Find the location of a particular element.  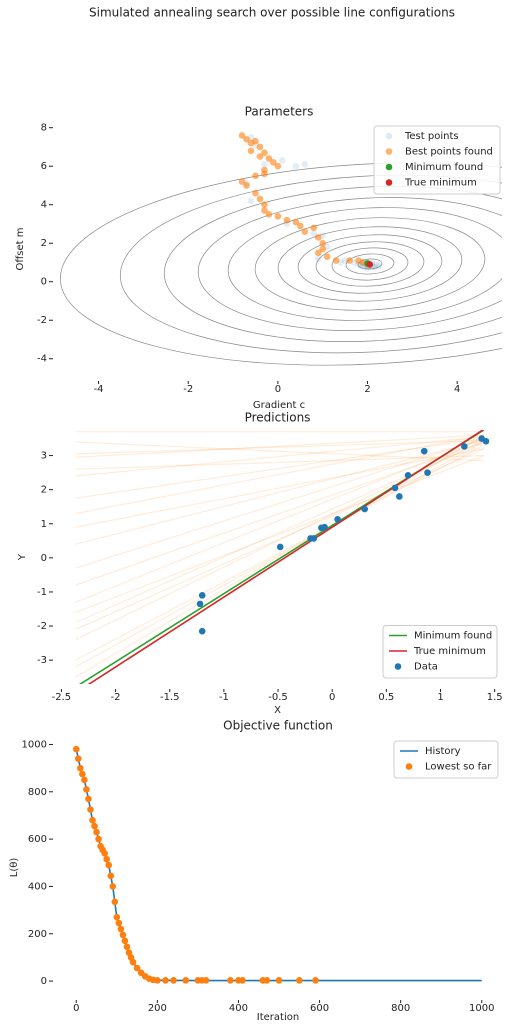

x-tick-label: 1000 is located at coordinates (481, 1008).